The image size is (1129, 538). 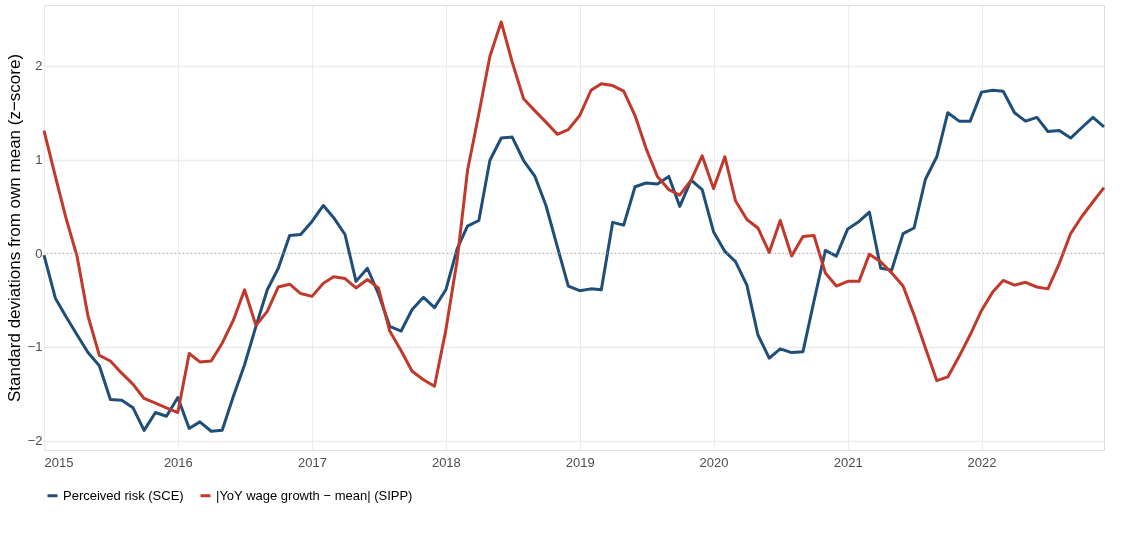 What do you see at coordinates (580, 462) in the screenshot?
I see `x-tick-label: 2019` at bounding box center [580, 462].